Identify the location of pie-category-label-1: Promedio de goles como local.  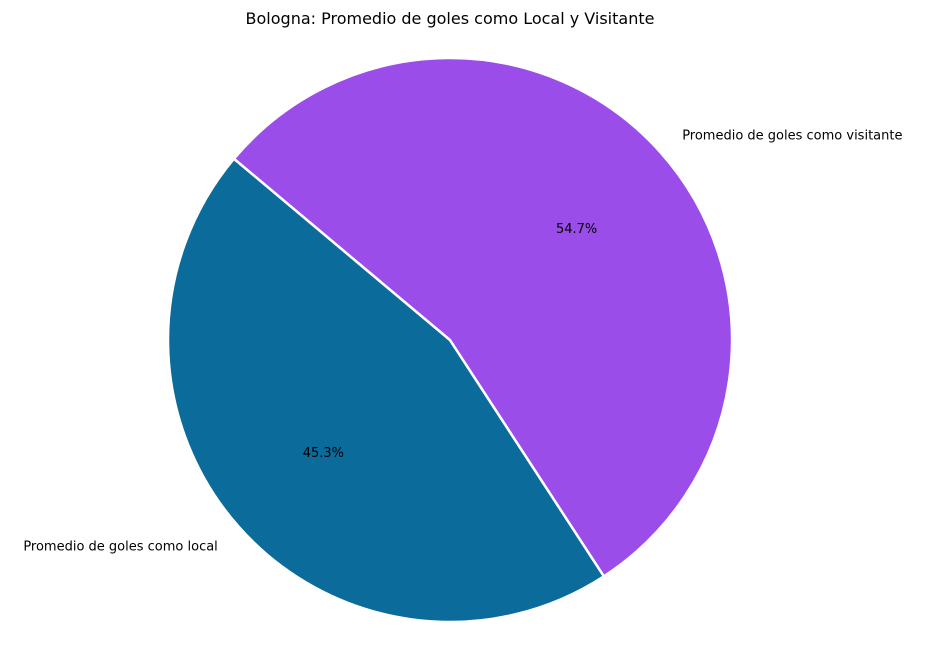
(120, 547).